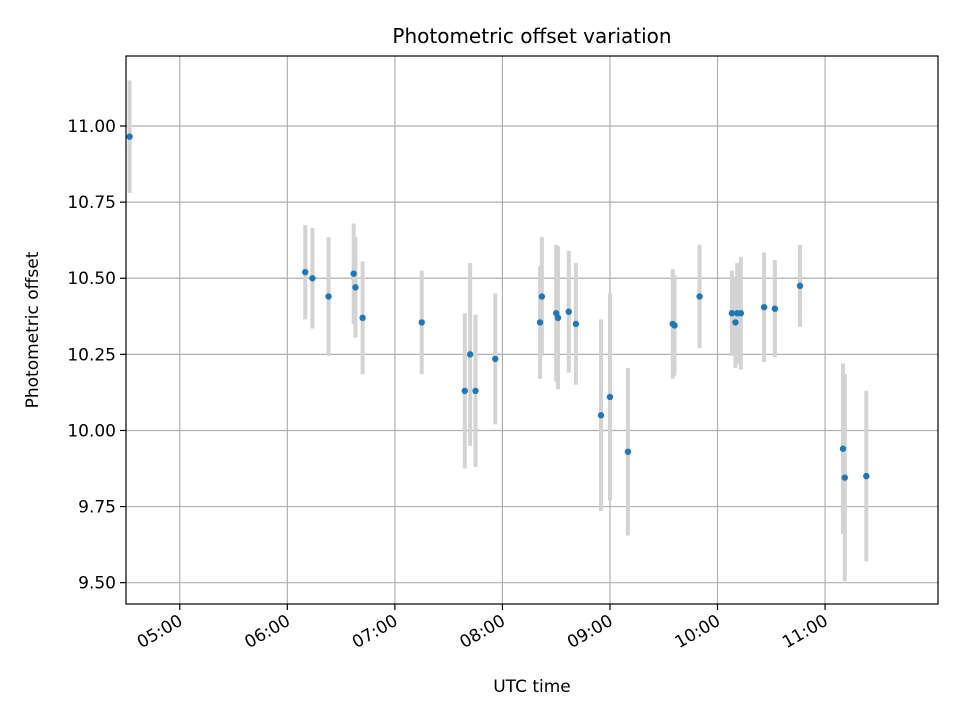  What do you see at coordinates (531, 36) in the screenshot?
I see `chart-title: Photometric offset variation` at bounding box center [531, 36].